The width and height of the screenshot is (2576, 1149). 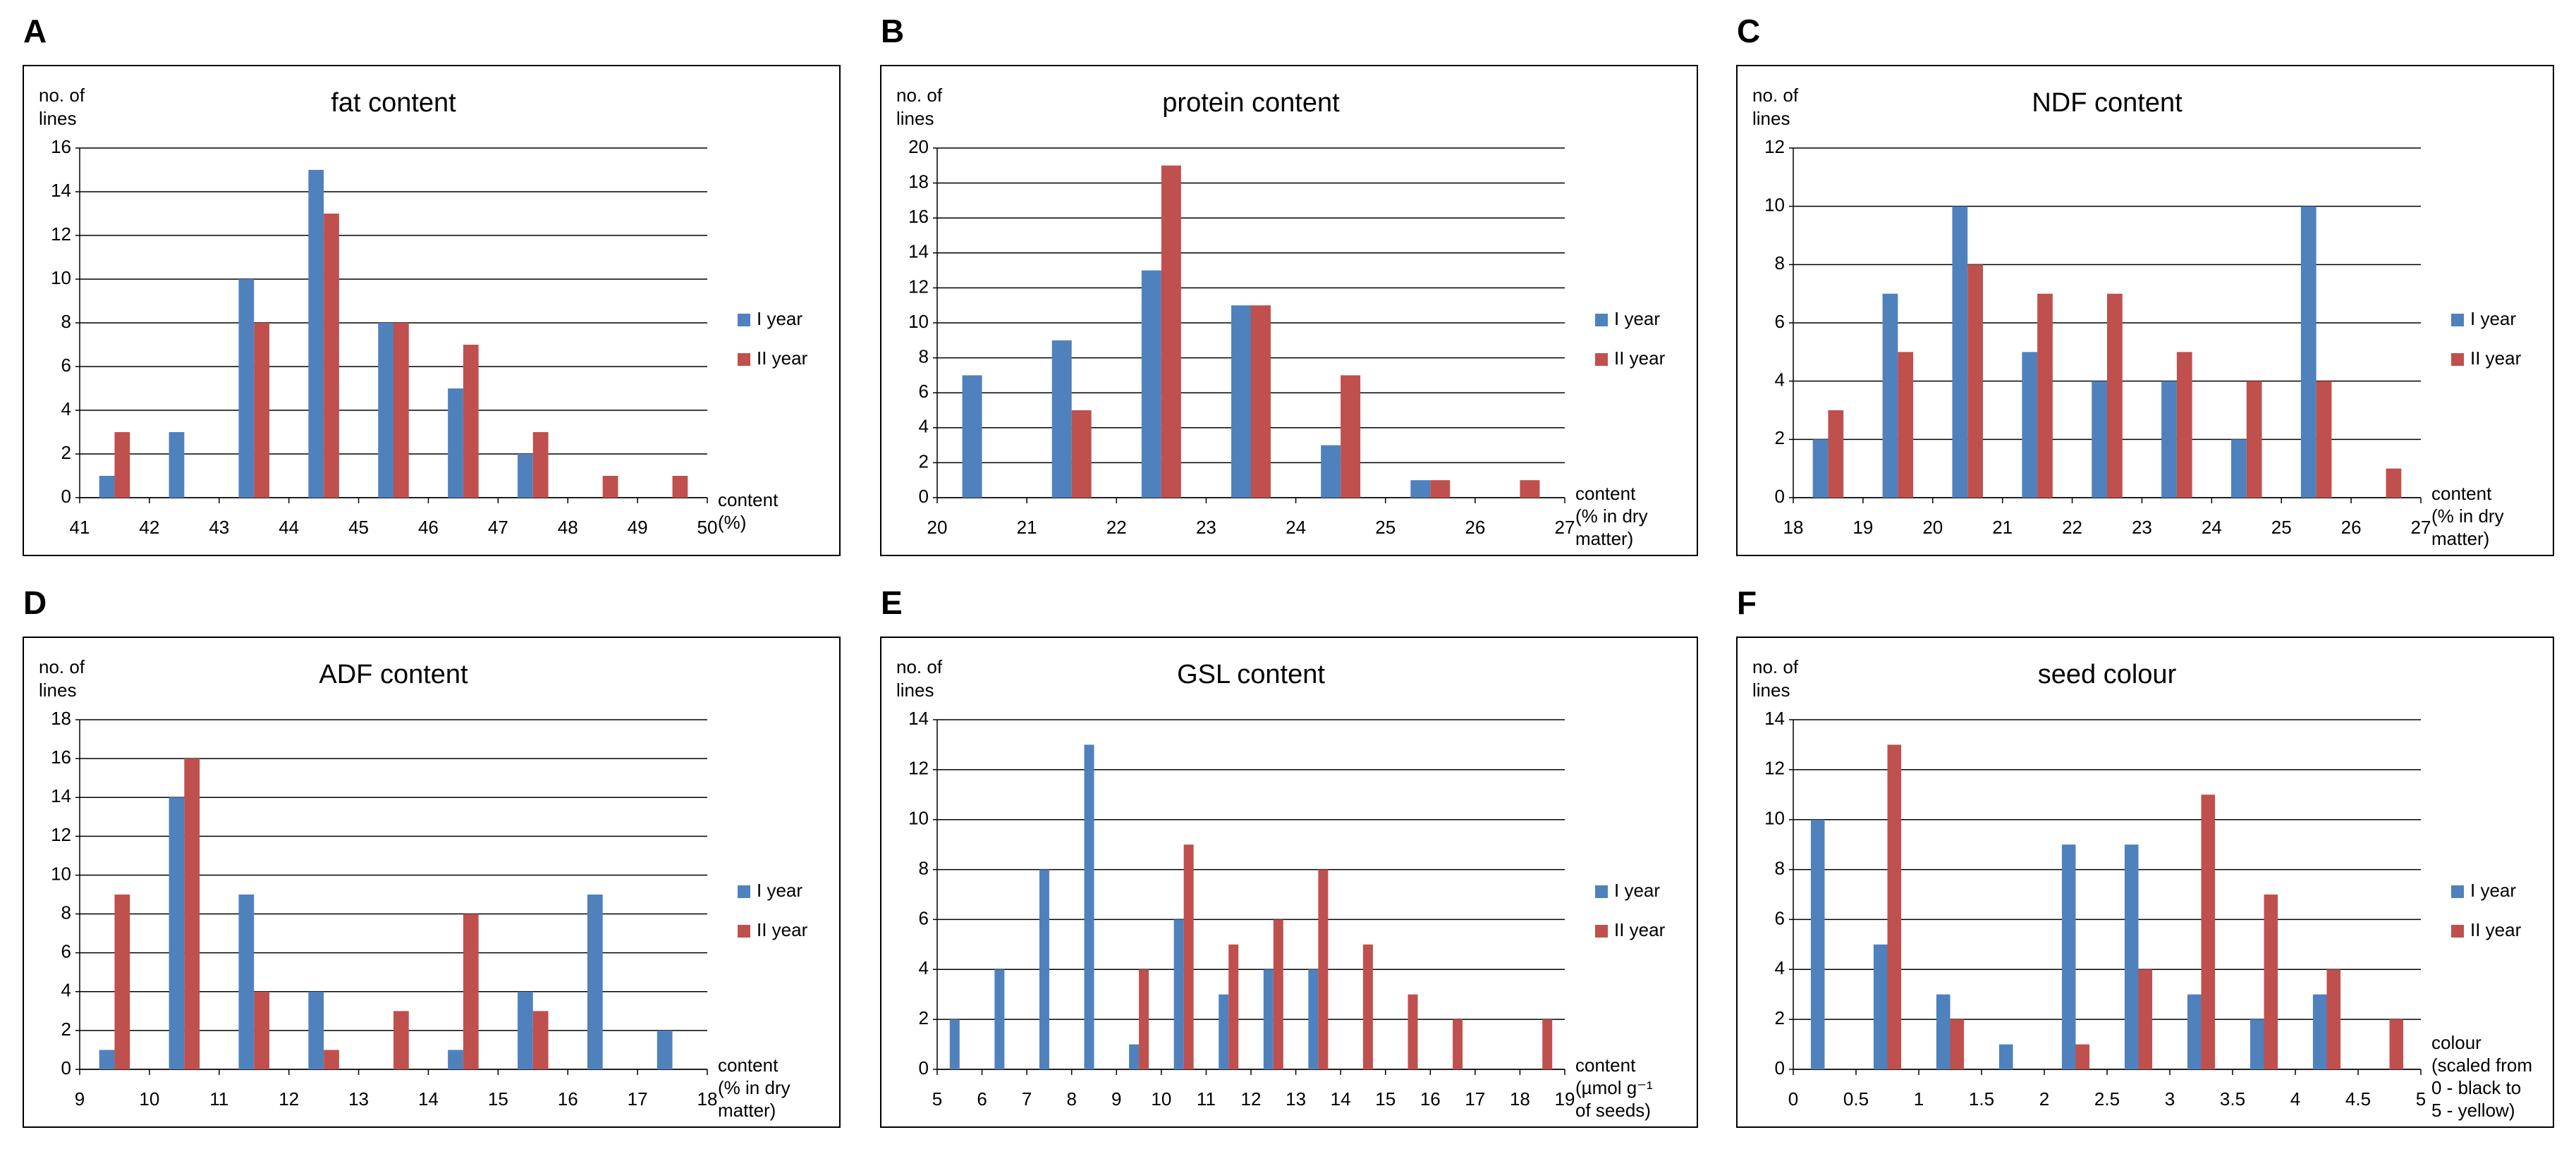 What do you see at coordinates (1071, 1099) in the screenshot?
I see `x-tick-label: 8` at bounding box center [1071, 1099].